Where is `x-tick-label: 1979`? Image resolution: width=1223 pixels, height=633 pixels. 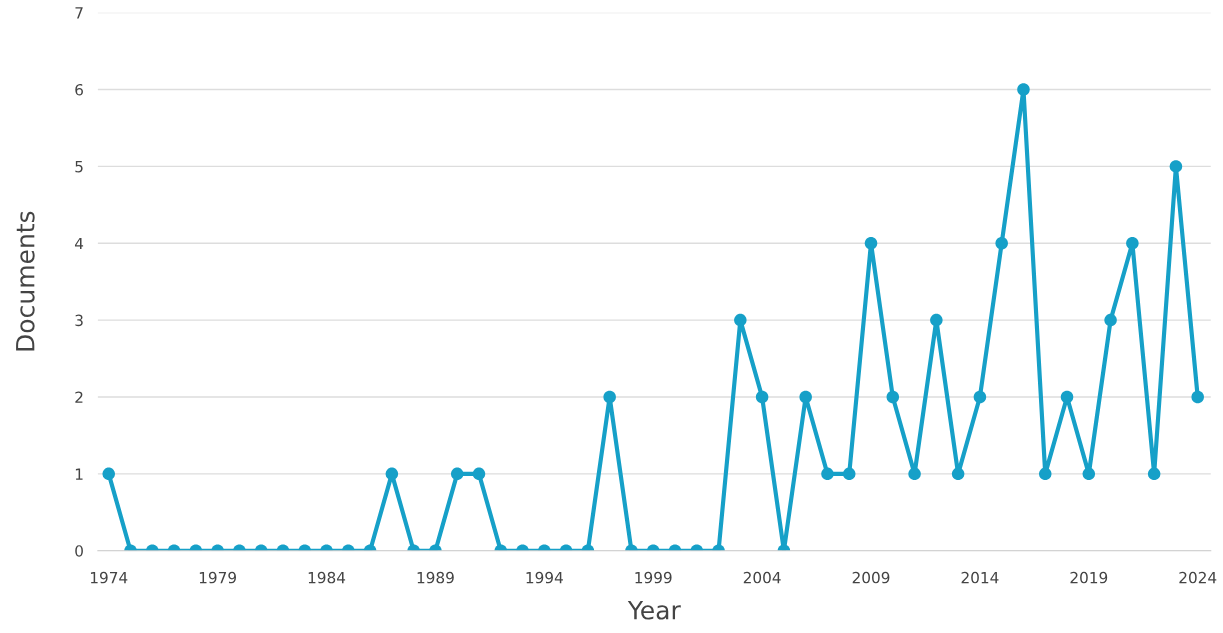
x-tick-label: 1979 is located at coordinates (217, 577).